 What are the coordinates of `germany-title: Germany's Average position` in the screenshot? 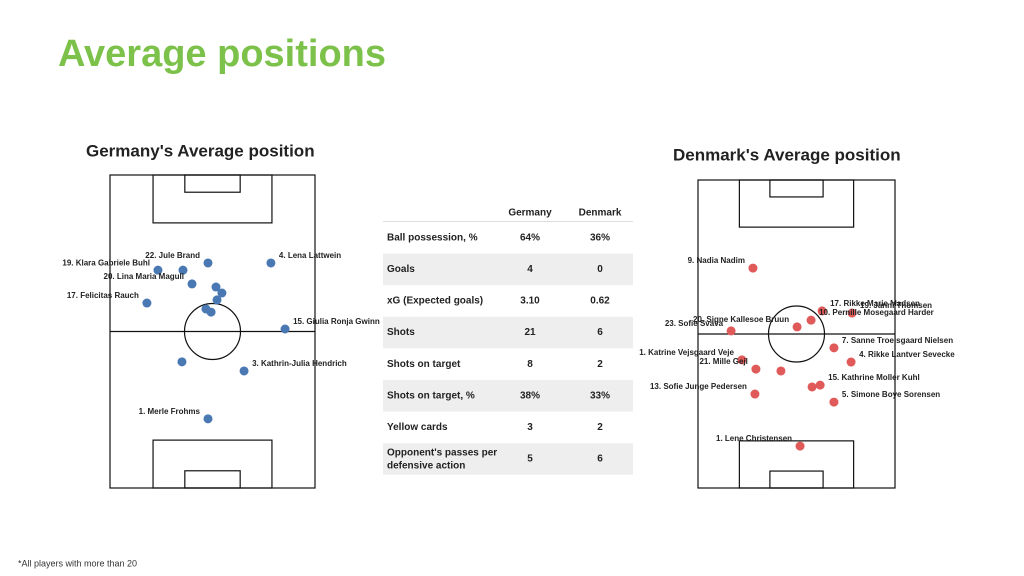 It's located at (200, 150).